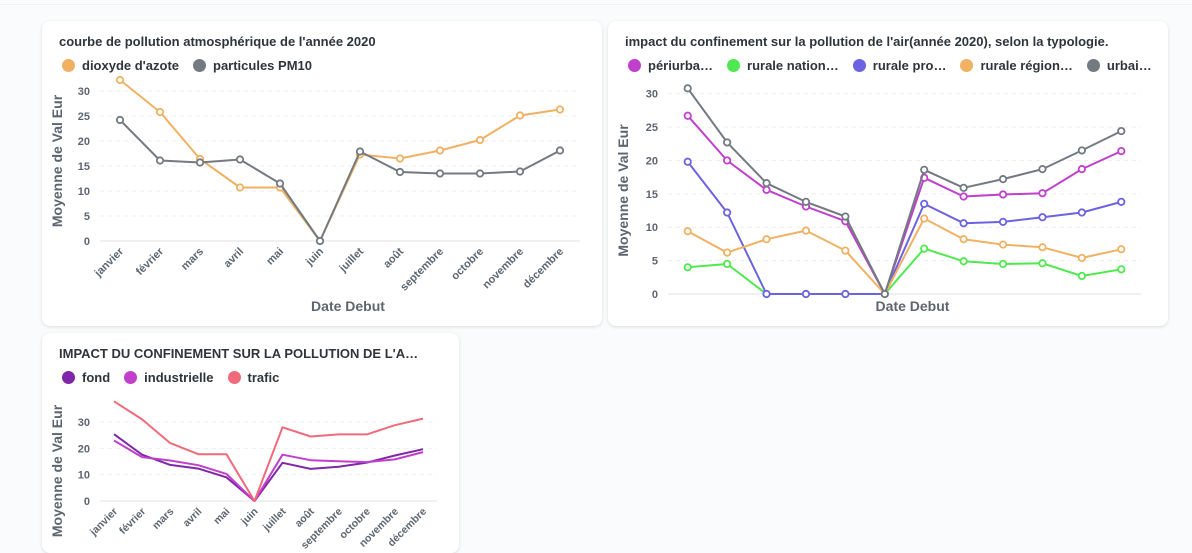 This screenshot has width=1192, height=553. I want to click on x-tick-label: septembre, so click(422, 270).